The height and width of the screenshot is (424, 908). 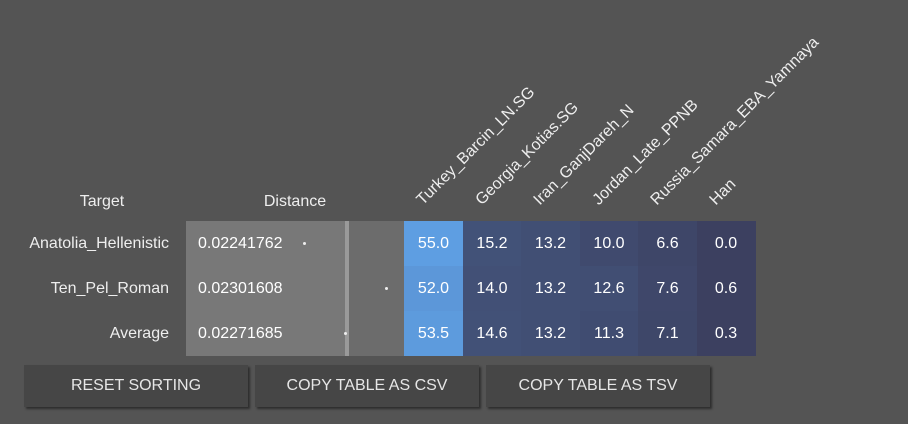 I want to click on population-header: Jordan_Late_PPNB, so click(x=645, y=152).